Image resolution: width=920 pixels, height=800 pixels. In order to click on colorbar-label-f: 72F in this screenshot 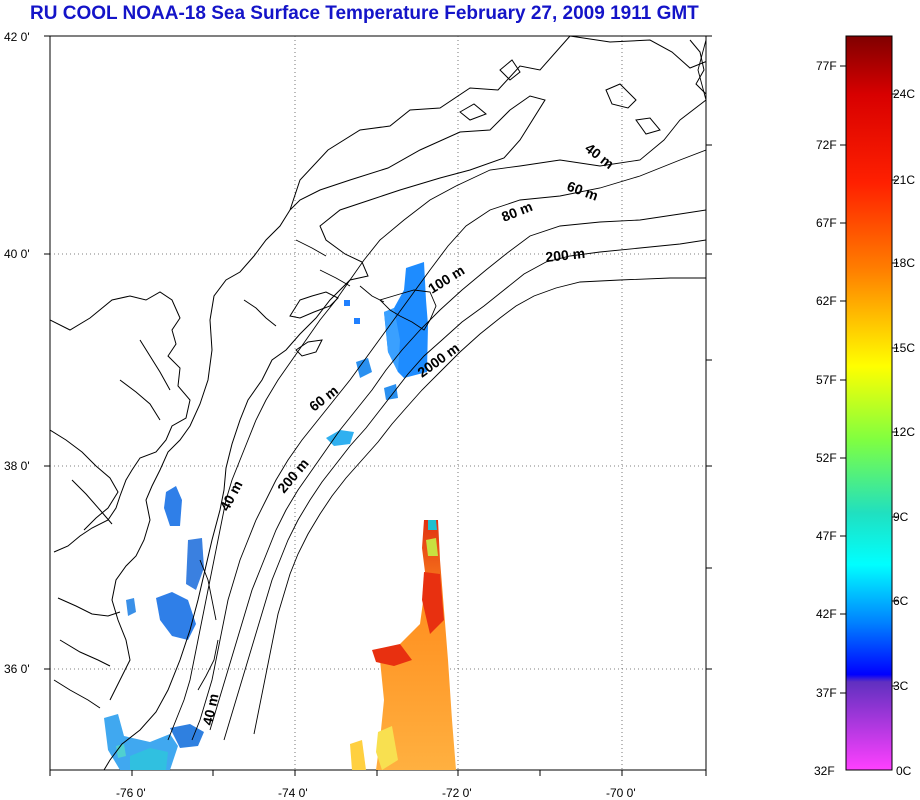, I will do `click(826, 145)`.